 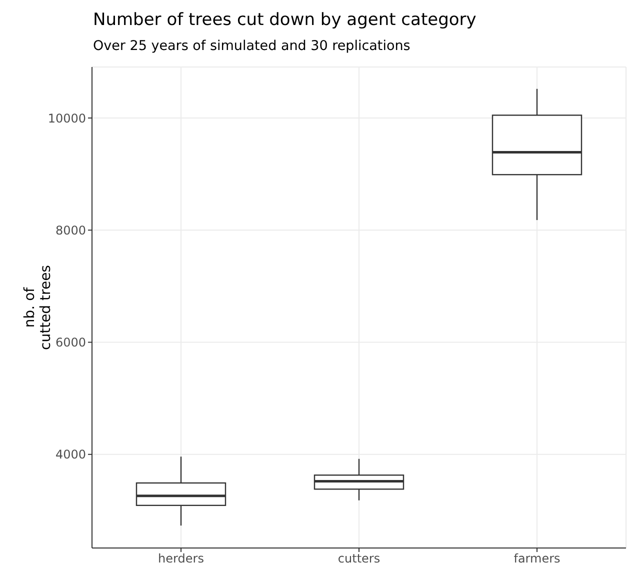 What do you see at coordinates (70, 230) in the screenshot?
I see `y-tick-label: 8000` at bounding box center [70, 230].